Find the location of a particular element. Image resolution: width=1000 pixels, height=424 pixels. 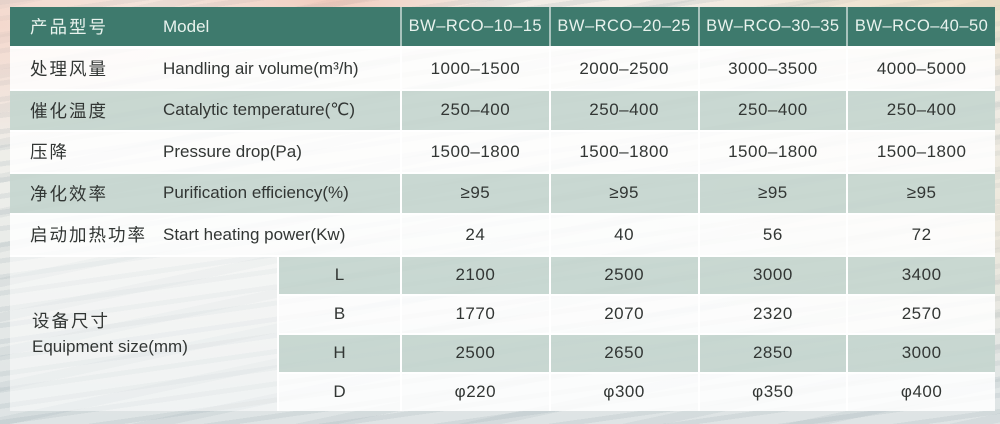

model-header-cell: BW–RCO–40–50 is located at coordinates (920, 26).